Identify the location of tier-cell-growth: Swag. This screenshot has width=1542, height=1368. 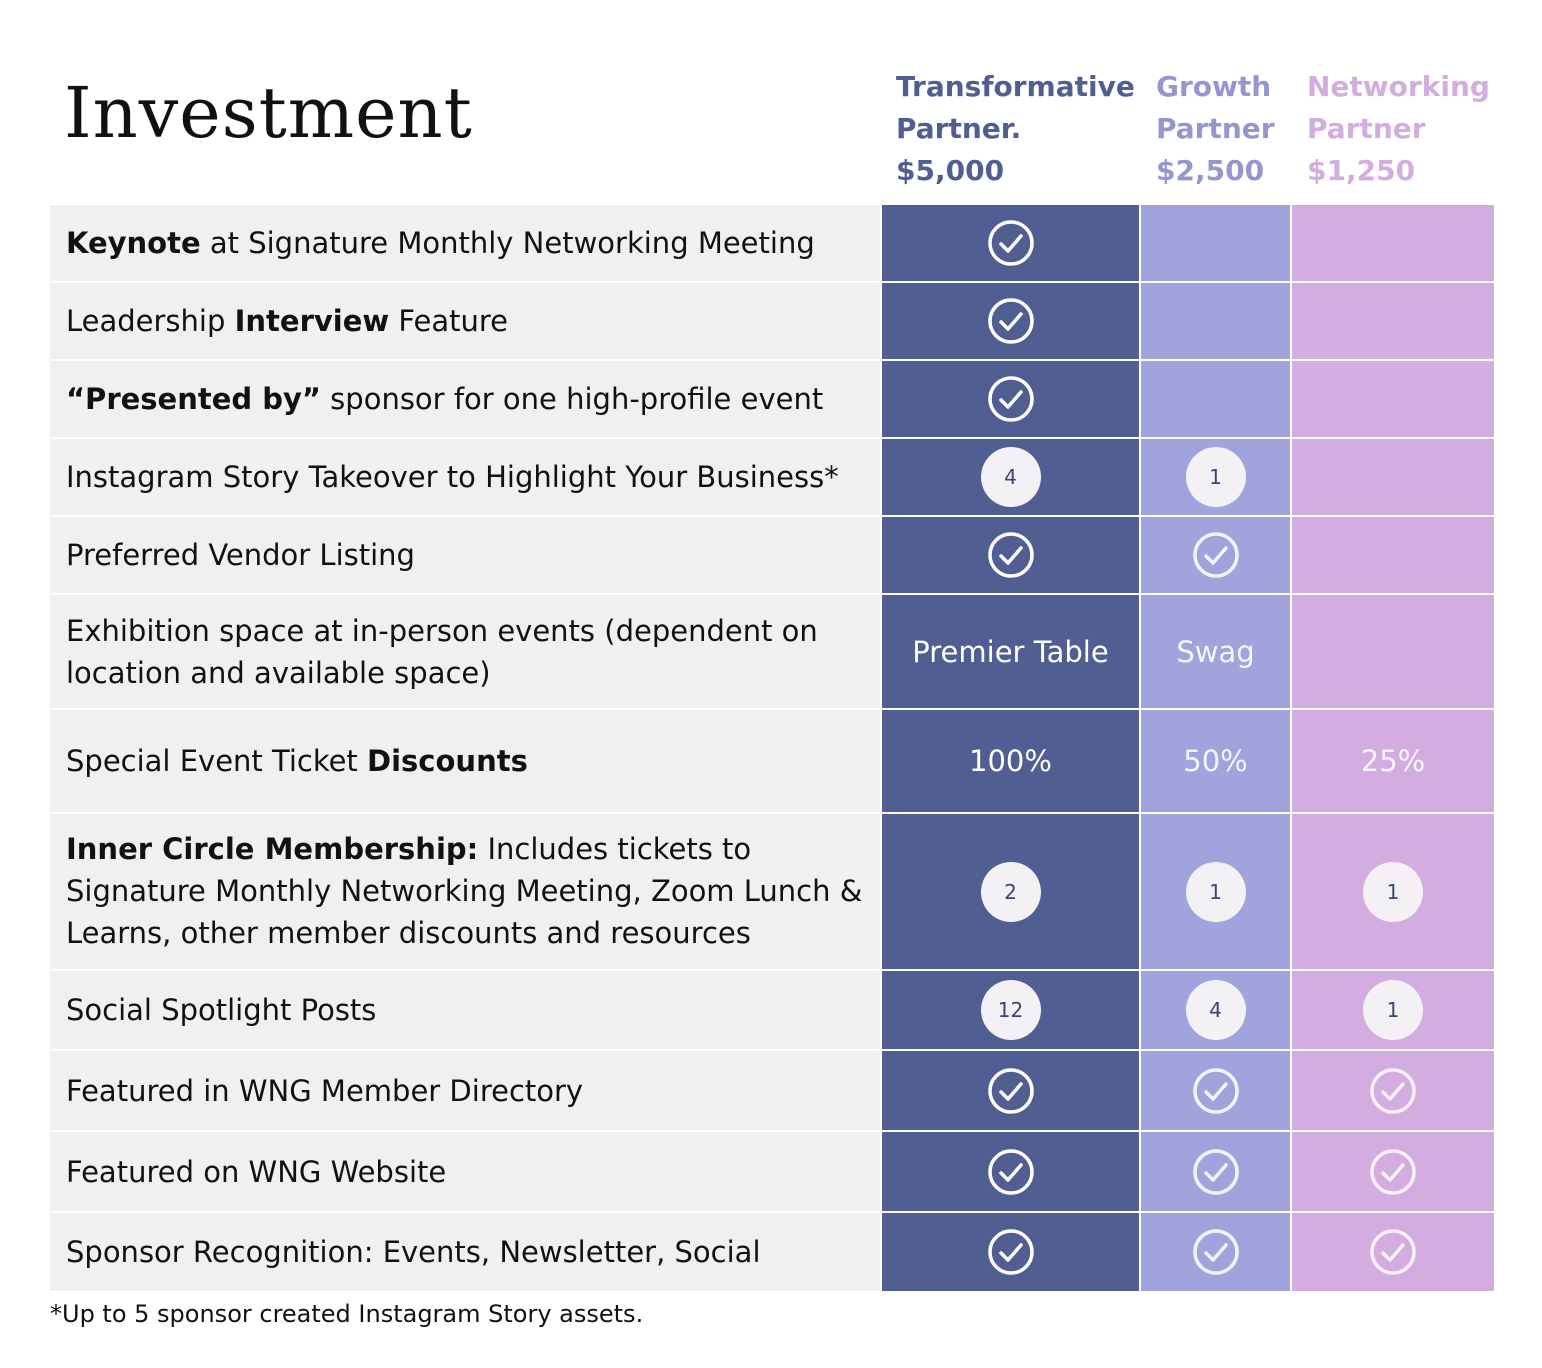
(1215, 651).